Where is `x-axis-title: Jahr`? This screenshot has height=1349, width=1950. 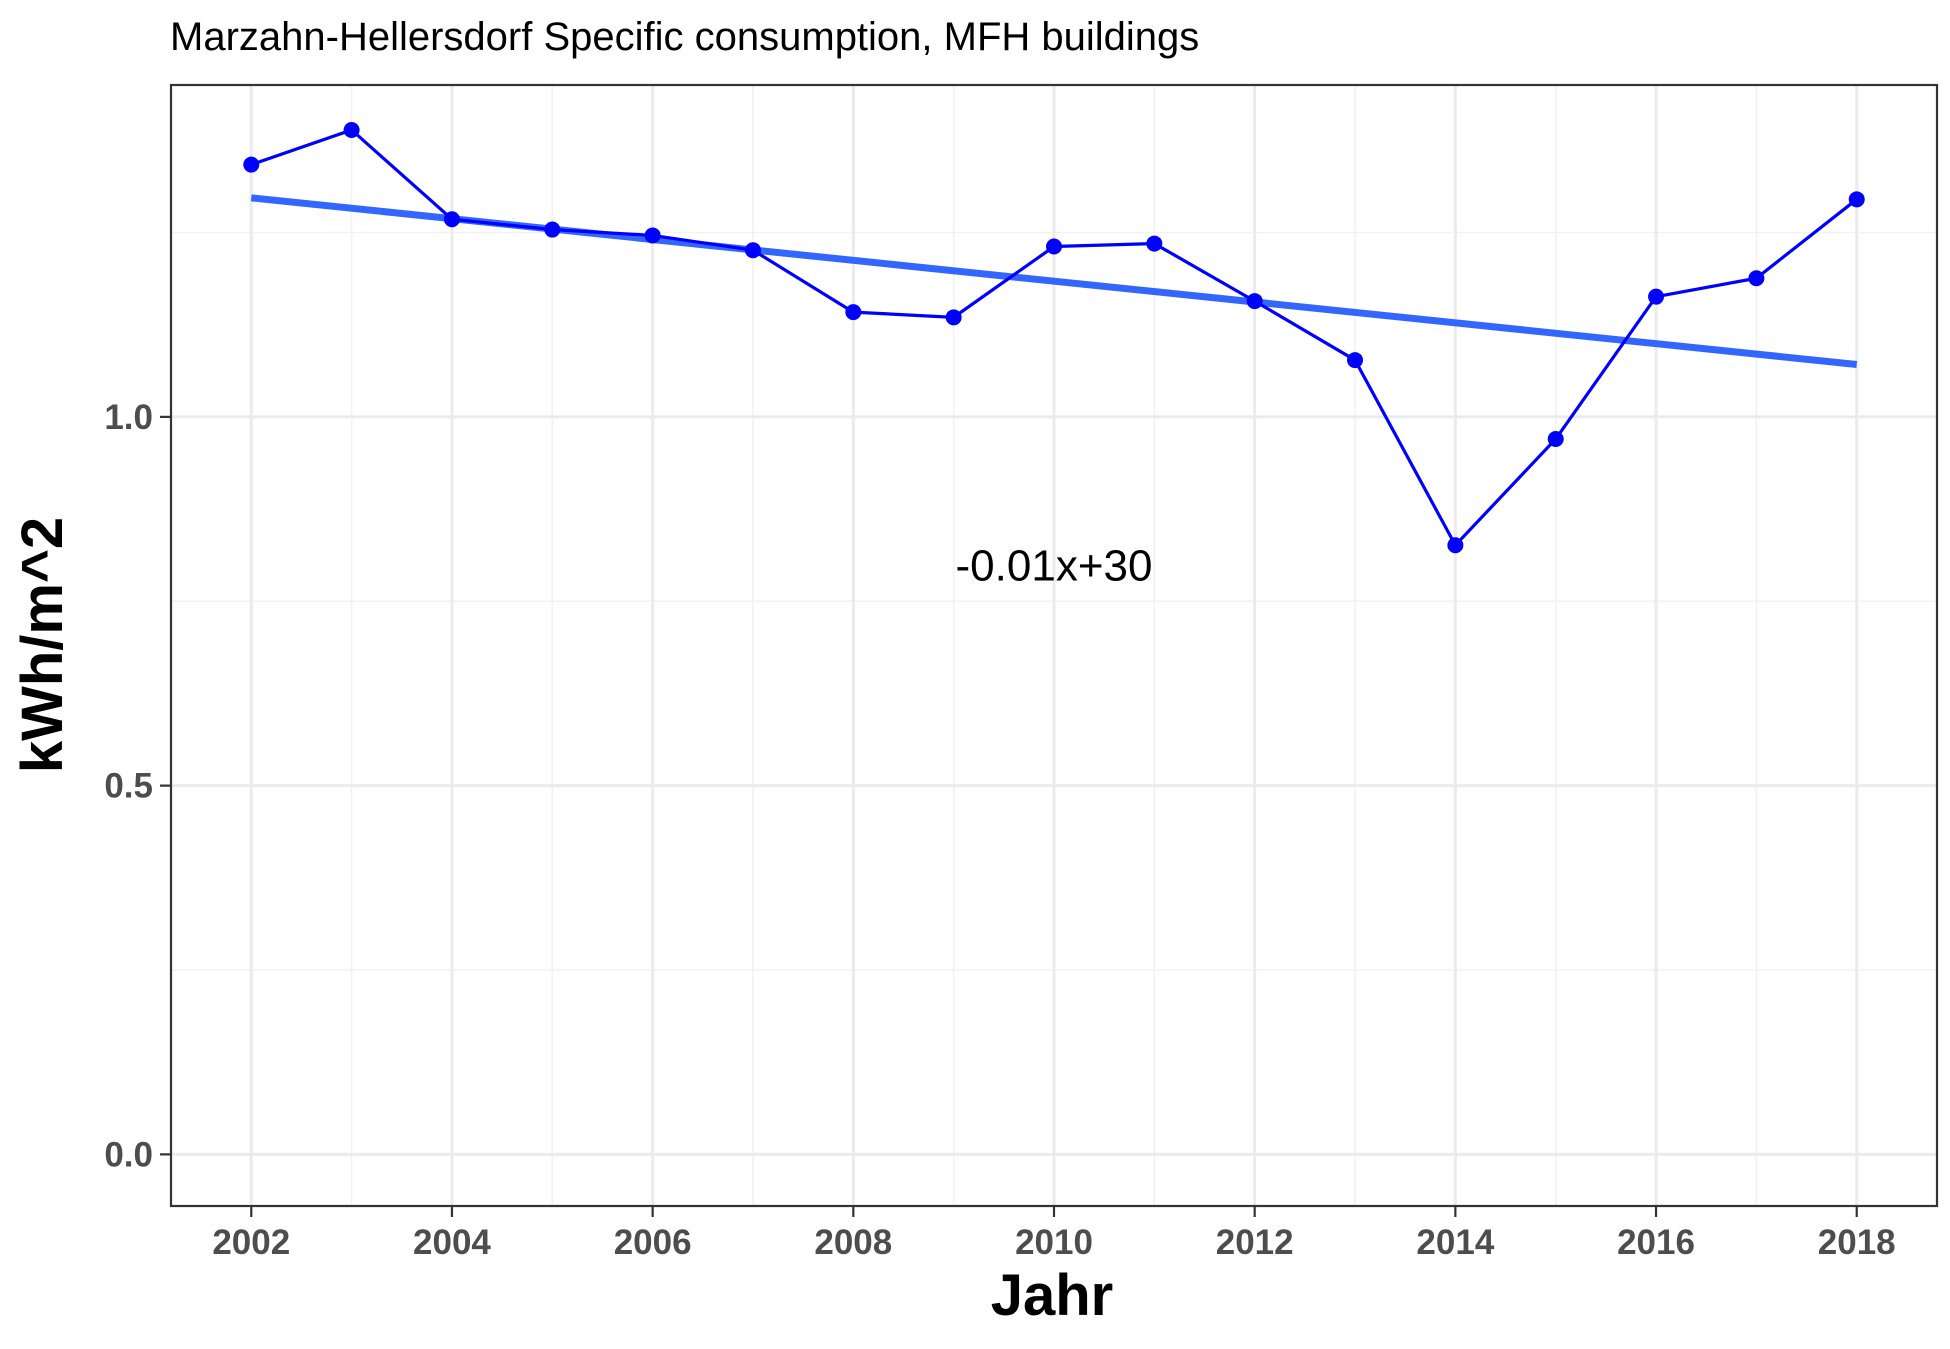
x-axis-title: Jahr is located at coordinates (1052, 1295).